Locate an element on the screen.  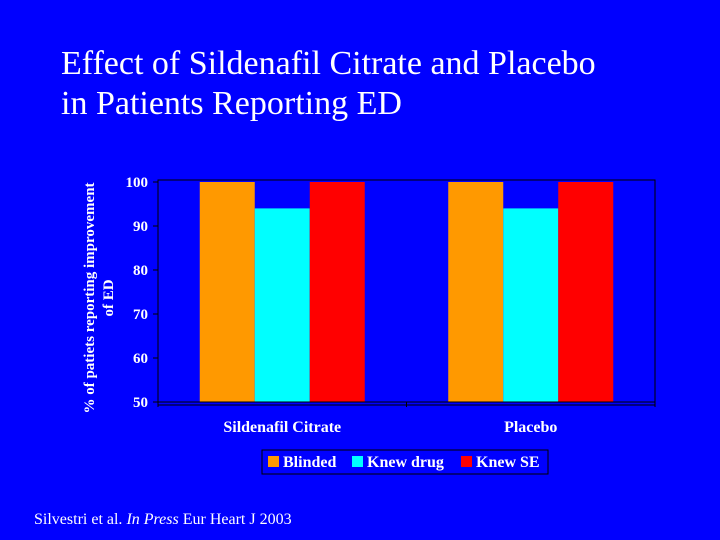
slide-title-line-2: in Patients Reporting ED is located at coordinates (231, 103).